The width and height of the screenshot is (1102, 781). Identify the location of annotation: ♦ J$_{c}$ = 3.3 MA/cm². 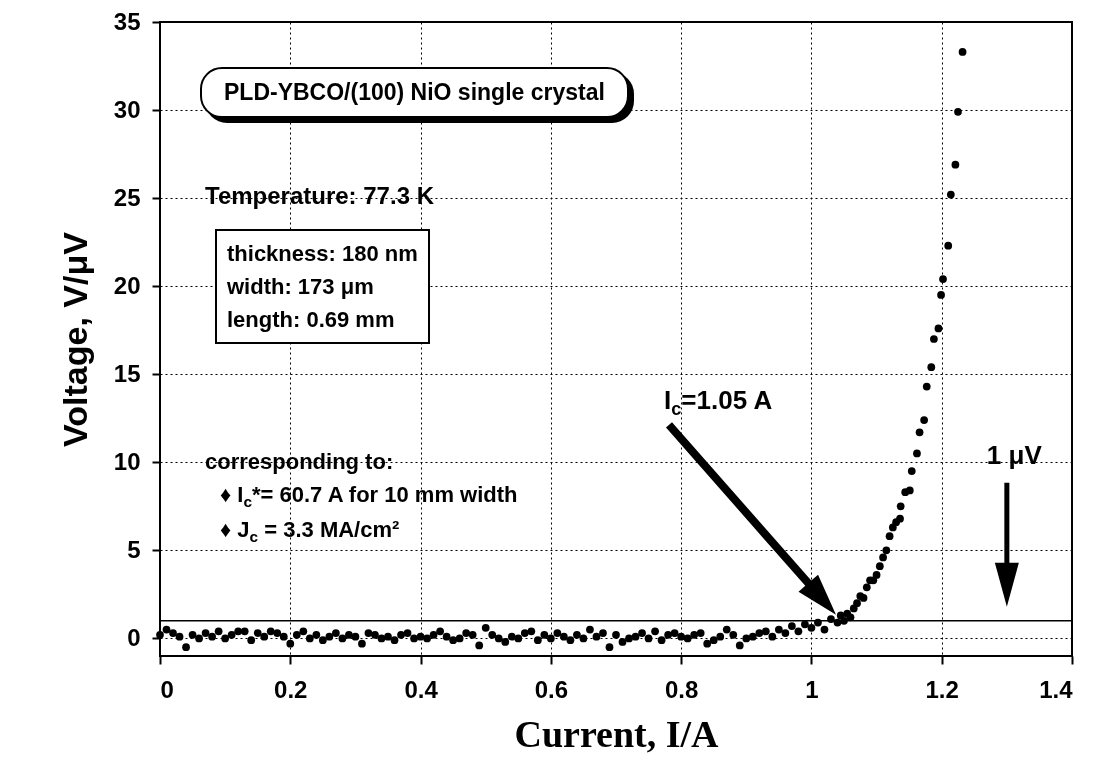
(310, 532).